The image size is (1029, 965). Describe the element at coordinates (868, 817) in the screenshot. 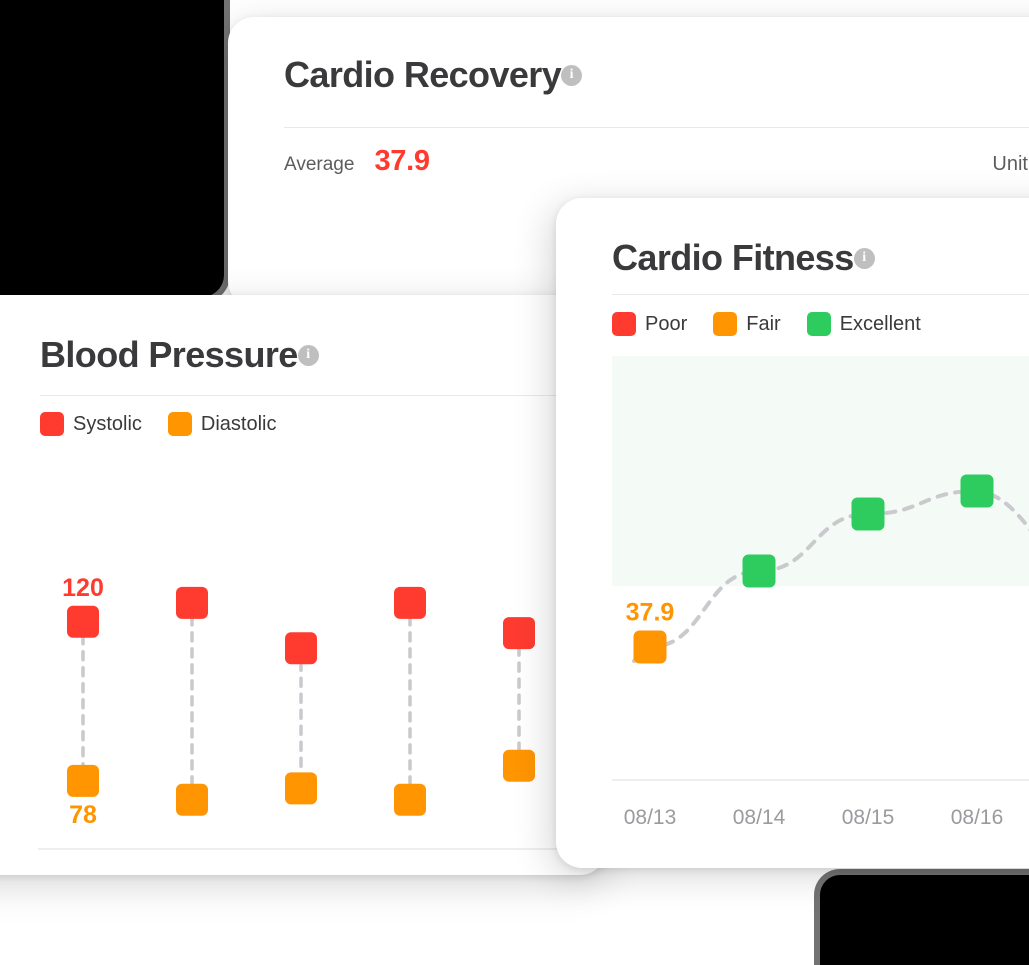

I see `fit-x-tick: 08/15` at that location.